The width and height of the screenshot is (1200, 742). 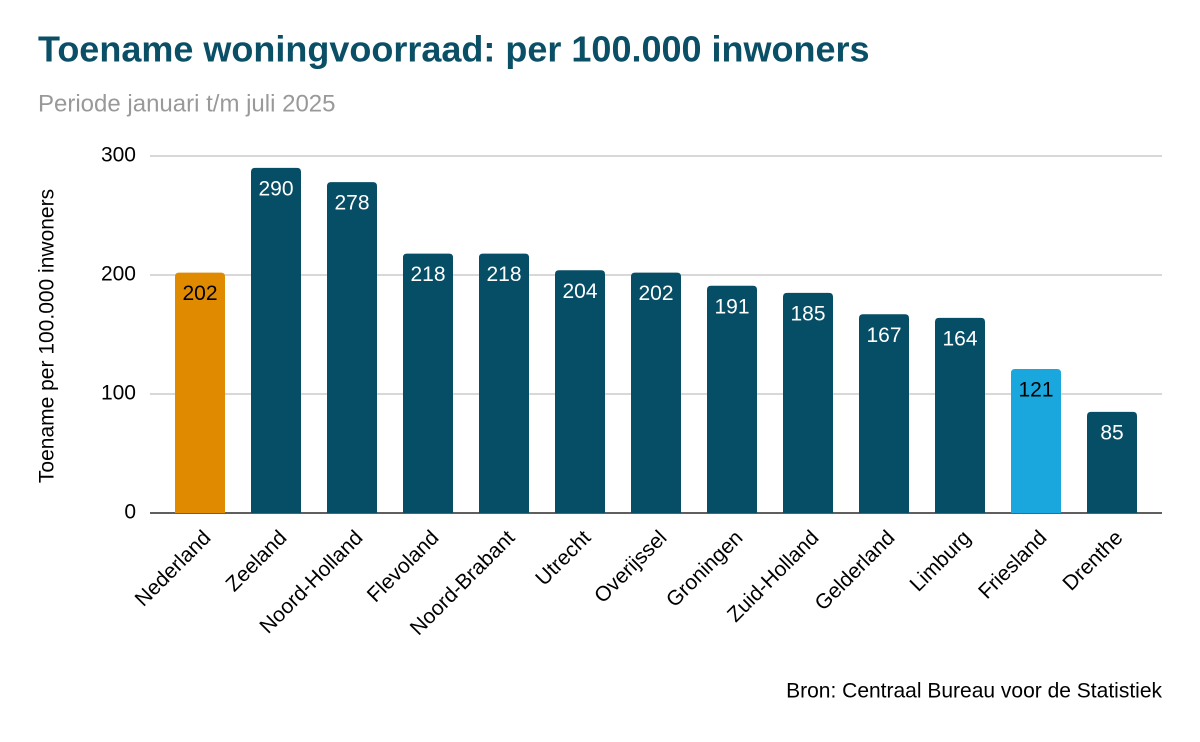 I want to click on data-label: 290, so click(x=275, y=188).